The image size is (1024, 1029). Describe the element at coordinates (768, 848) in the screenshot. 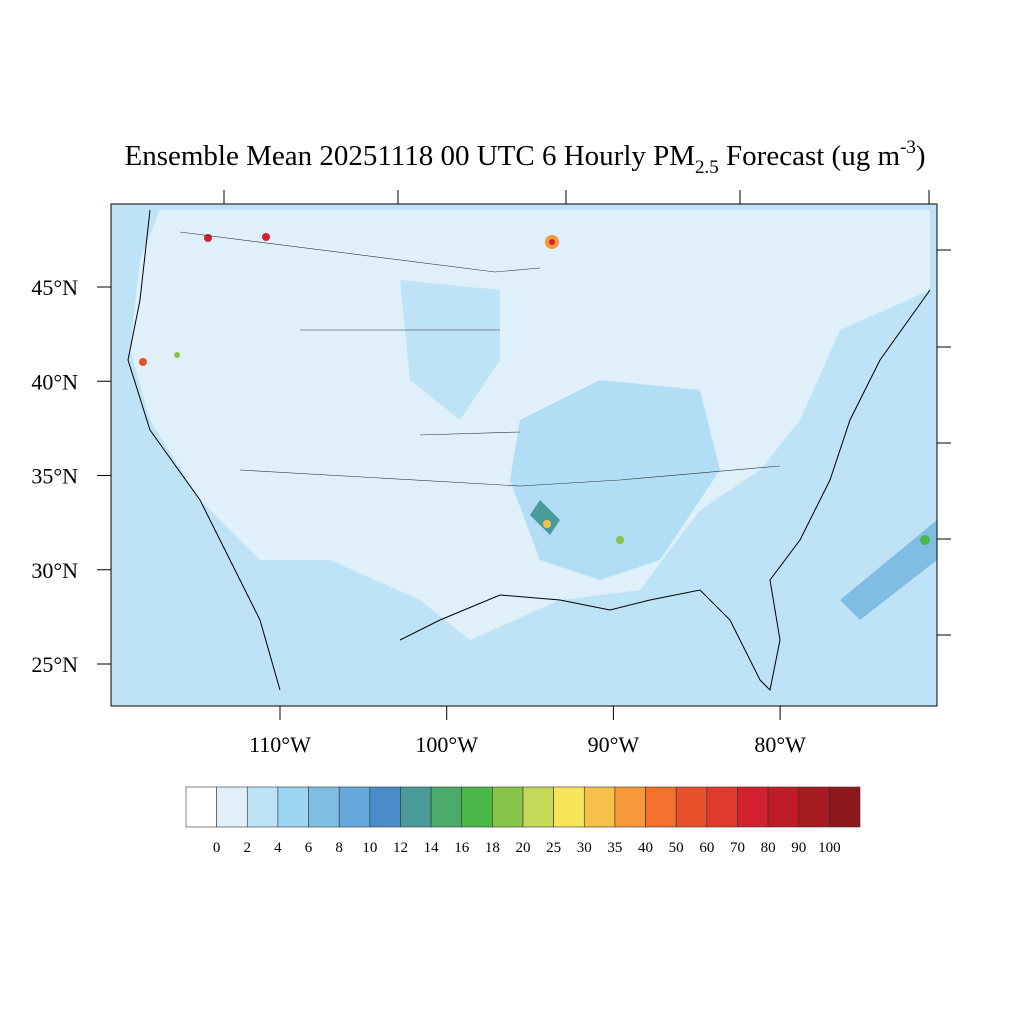

I see `colorbar-label: 80` at that location.